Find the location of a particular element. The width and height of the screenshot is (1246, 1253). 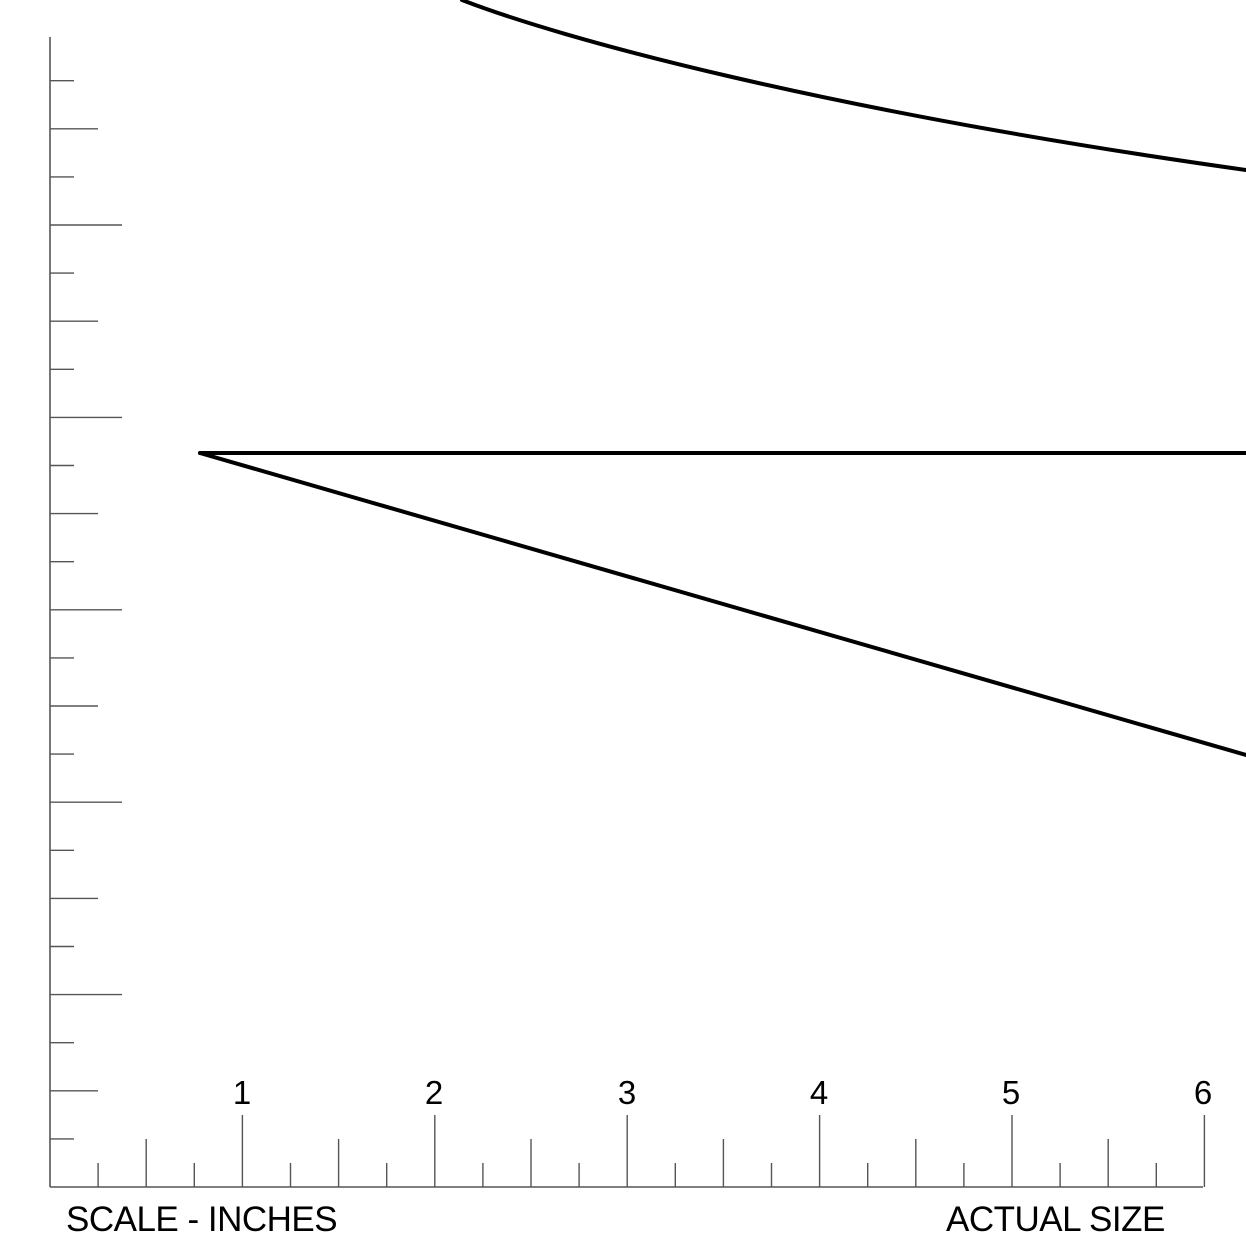

ruler-number-6: 6 is located at coordinates (1203, 1092).